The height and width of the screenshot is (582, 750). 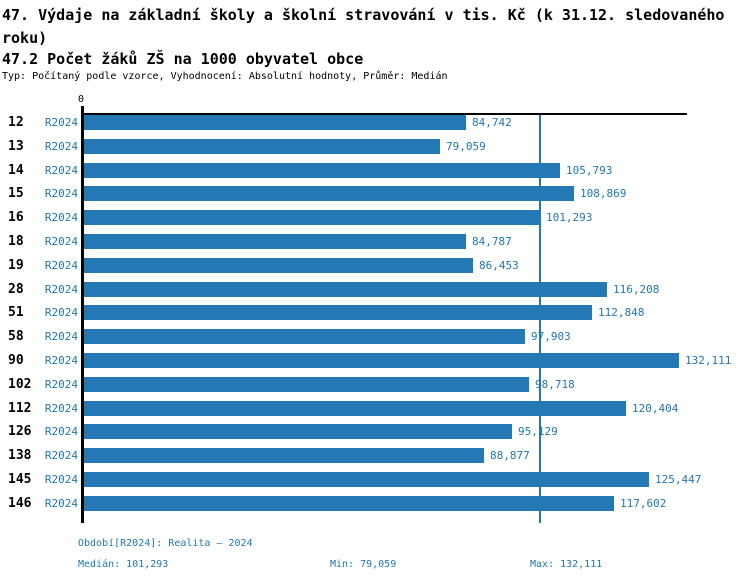 What do you see at coordinates (183, 59) in the screenshot?
I see `chart-subtitle: 47.2 Počet žáků ZŠ na 1000 obyvatel obce` at bounding box center [183, 59].